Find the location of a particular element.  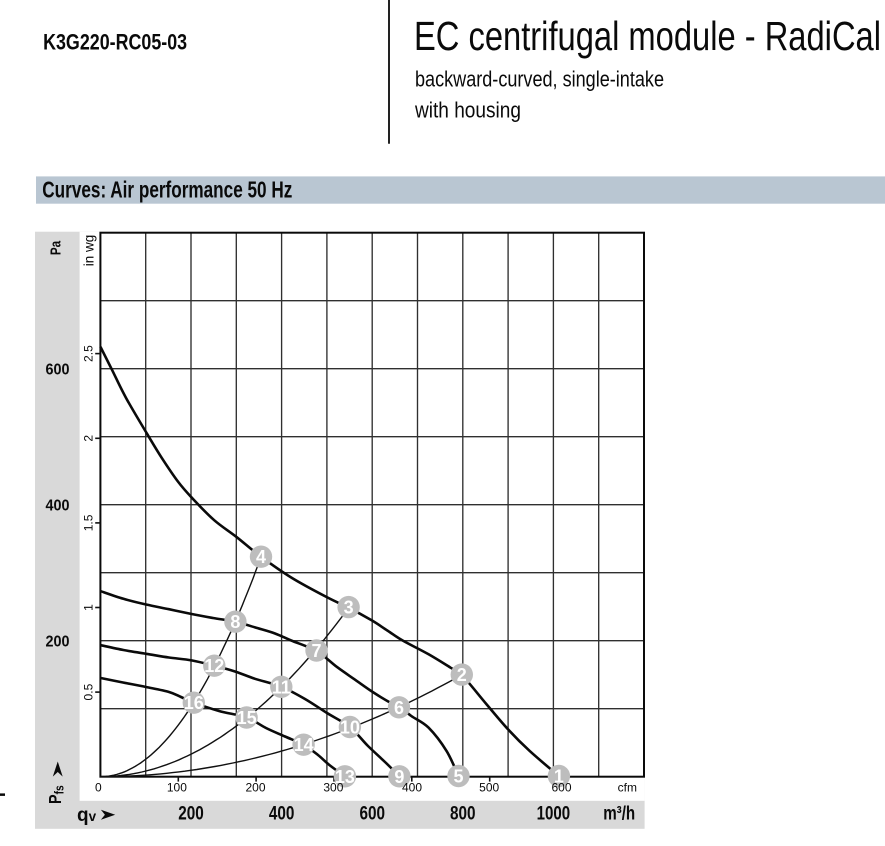

svg-text: 4 is located at coordinates (261, 557).